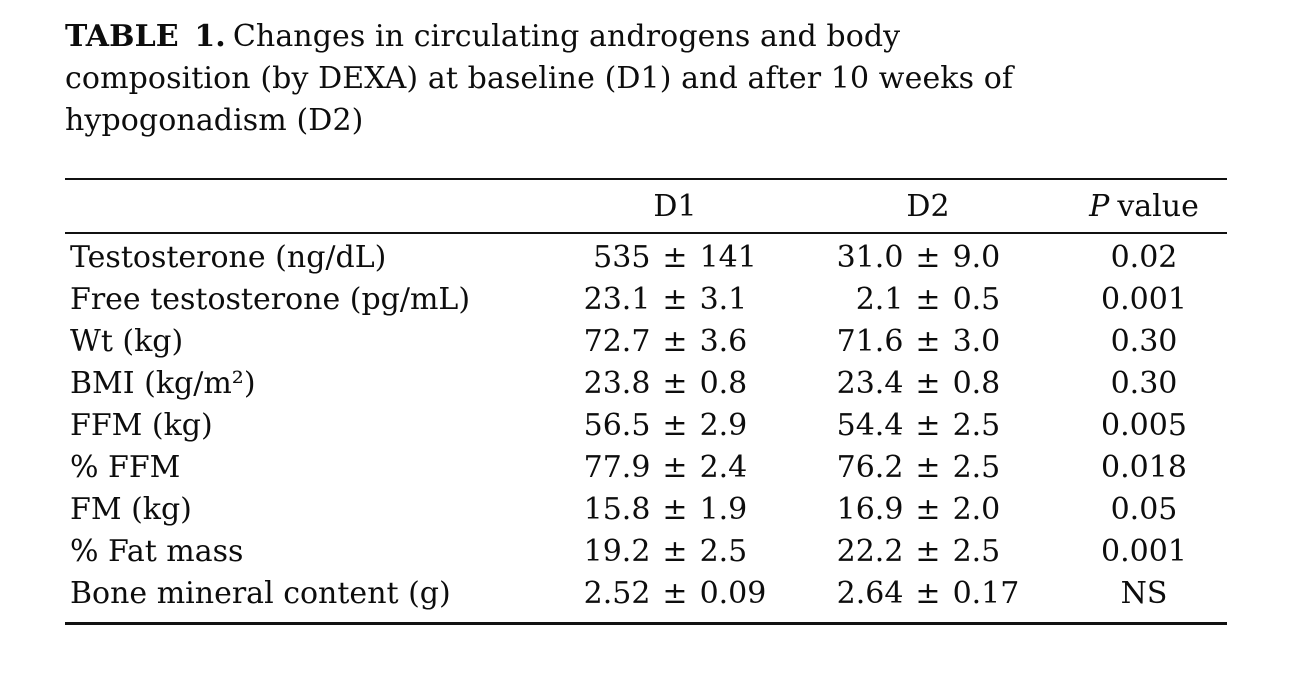 The image size is (1300, 688). I want to click on d2-sd: 3.0, so click(976, 341).